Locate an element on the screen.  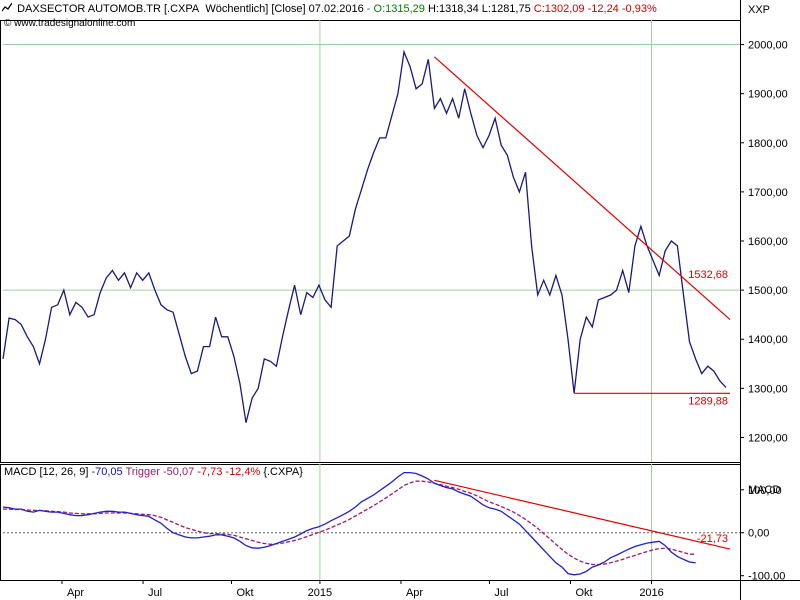
price-axis-title: XXP is located at coordinates (759, 10).